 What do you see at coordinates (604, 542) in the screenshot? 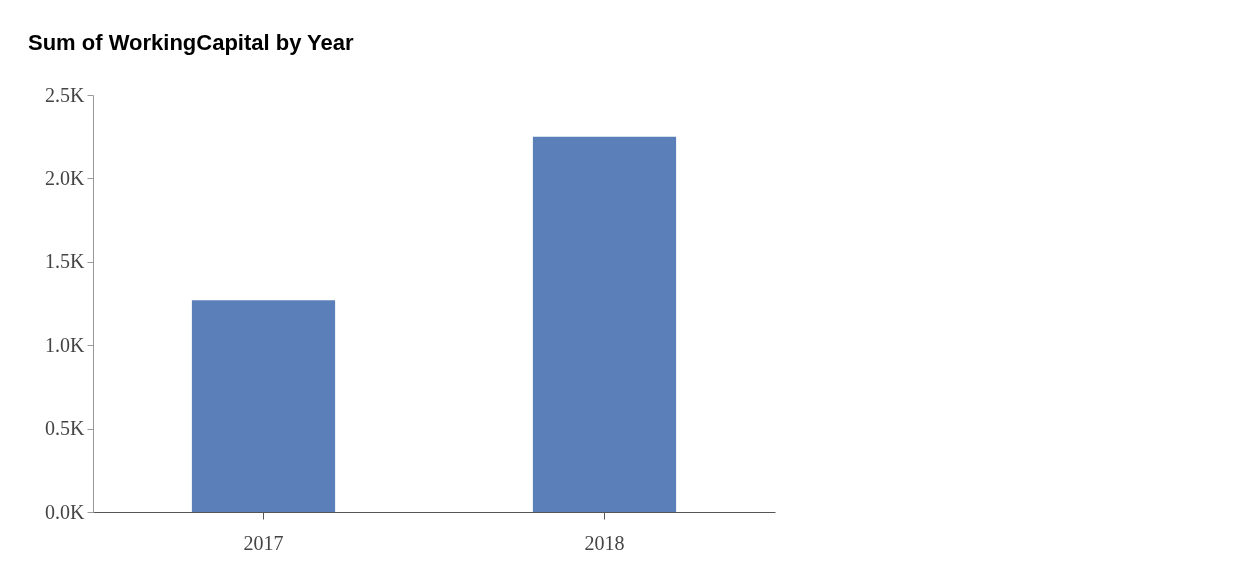
I see `x-tick-label: 2018` at bounding box center [604, 542].